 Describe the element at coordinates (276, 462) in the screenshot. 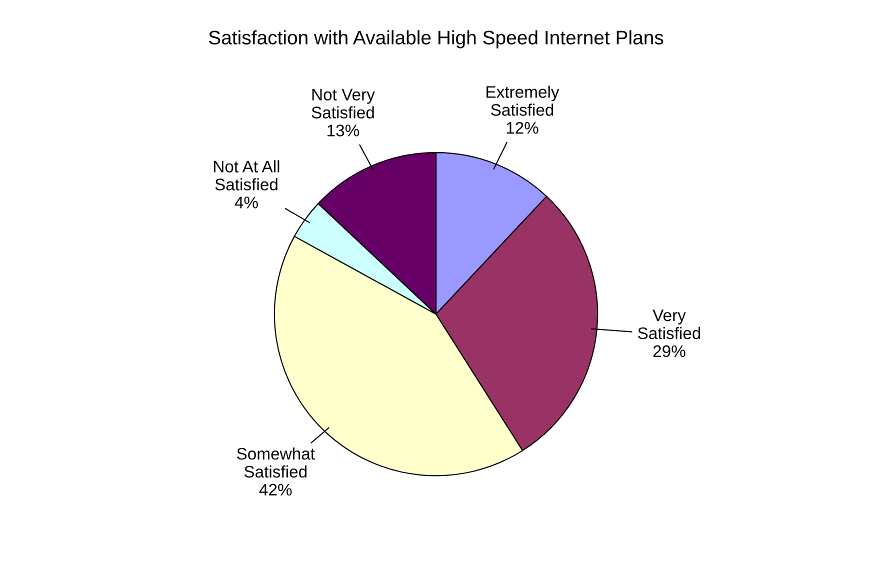

I see `slice-label: Somewhat Satisfied` at that location.